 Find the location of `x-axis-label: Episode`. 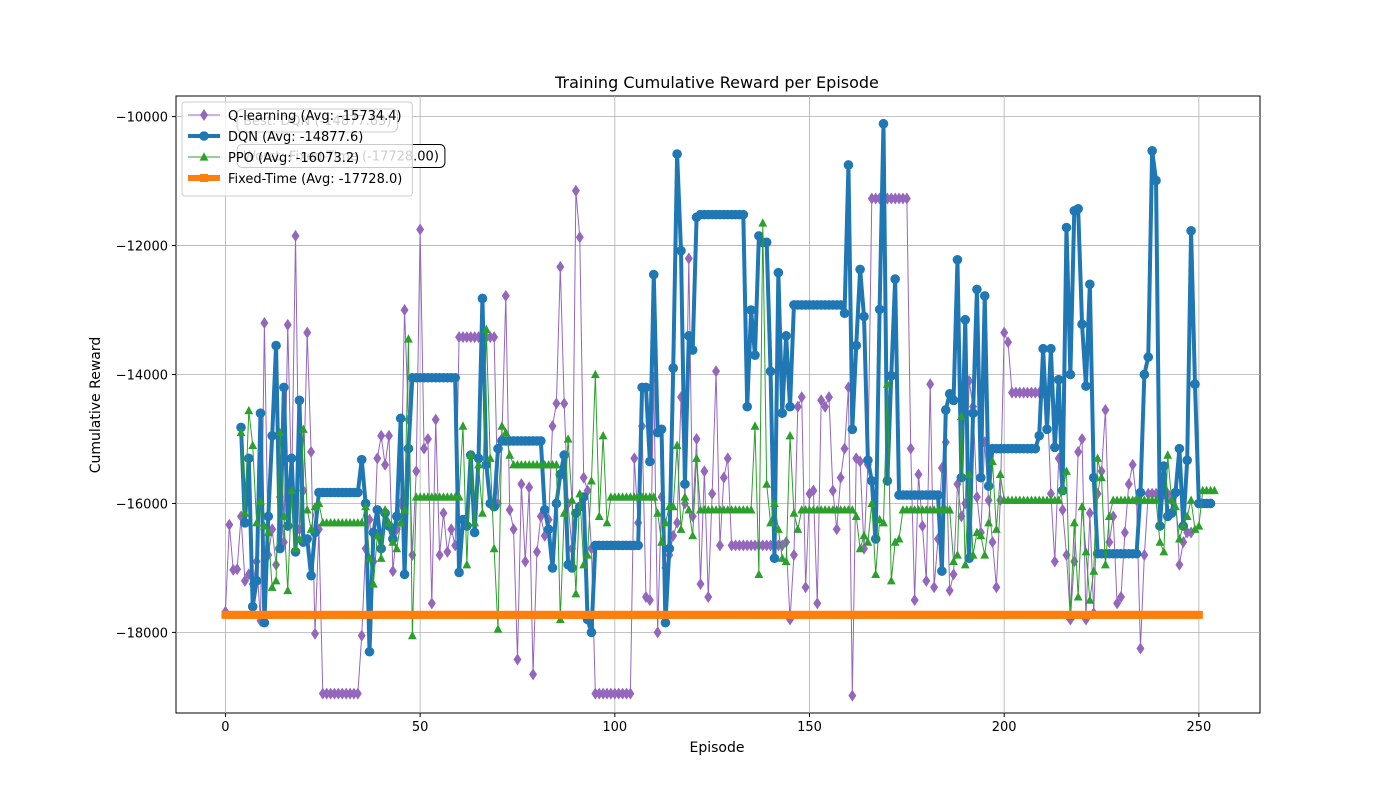

x-axis-label: Episode is located at coordinates (717, 748).